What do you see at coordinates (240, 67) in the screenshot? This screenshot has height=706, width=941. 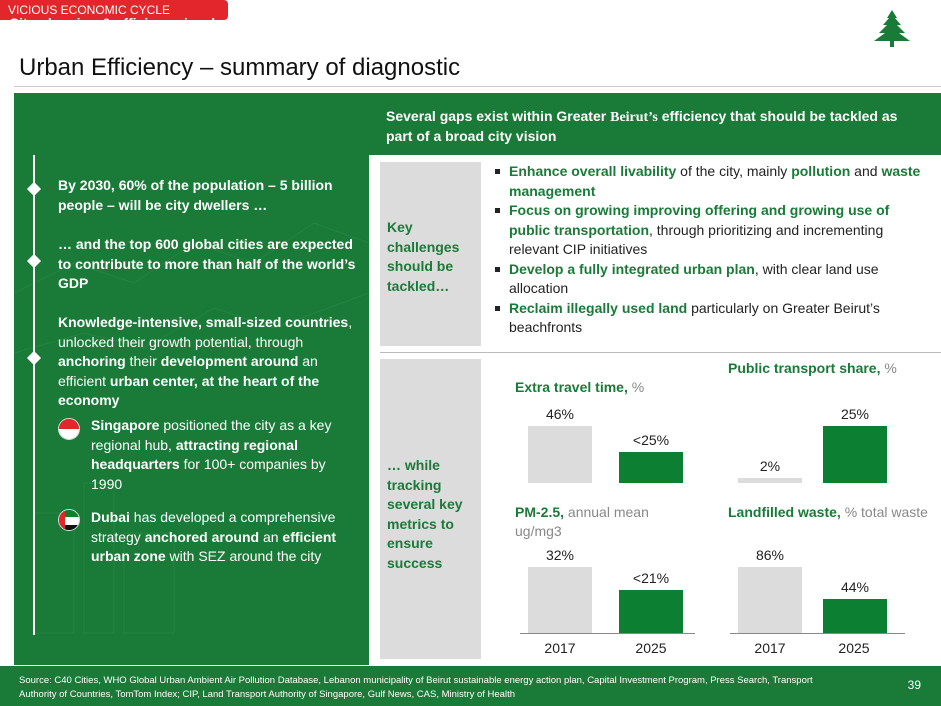 I see `page-title: Urban Efficiency – summary of diagnostic` at bounding box center [240, 67].